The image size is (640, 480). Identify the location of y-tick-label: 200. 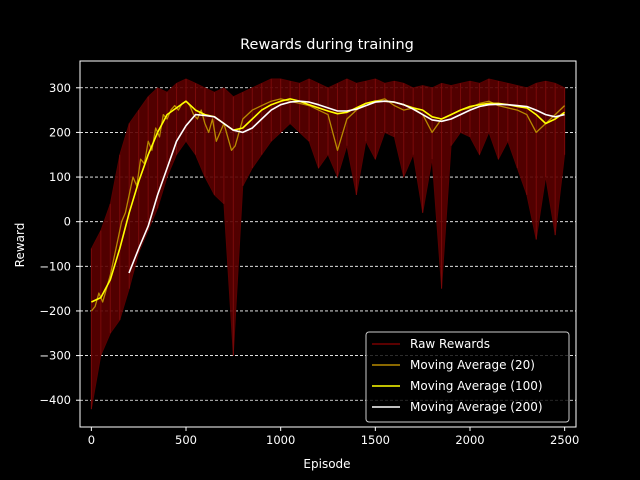
(60, 132).